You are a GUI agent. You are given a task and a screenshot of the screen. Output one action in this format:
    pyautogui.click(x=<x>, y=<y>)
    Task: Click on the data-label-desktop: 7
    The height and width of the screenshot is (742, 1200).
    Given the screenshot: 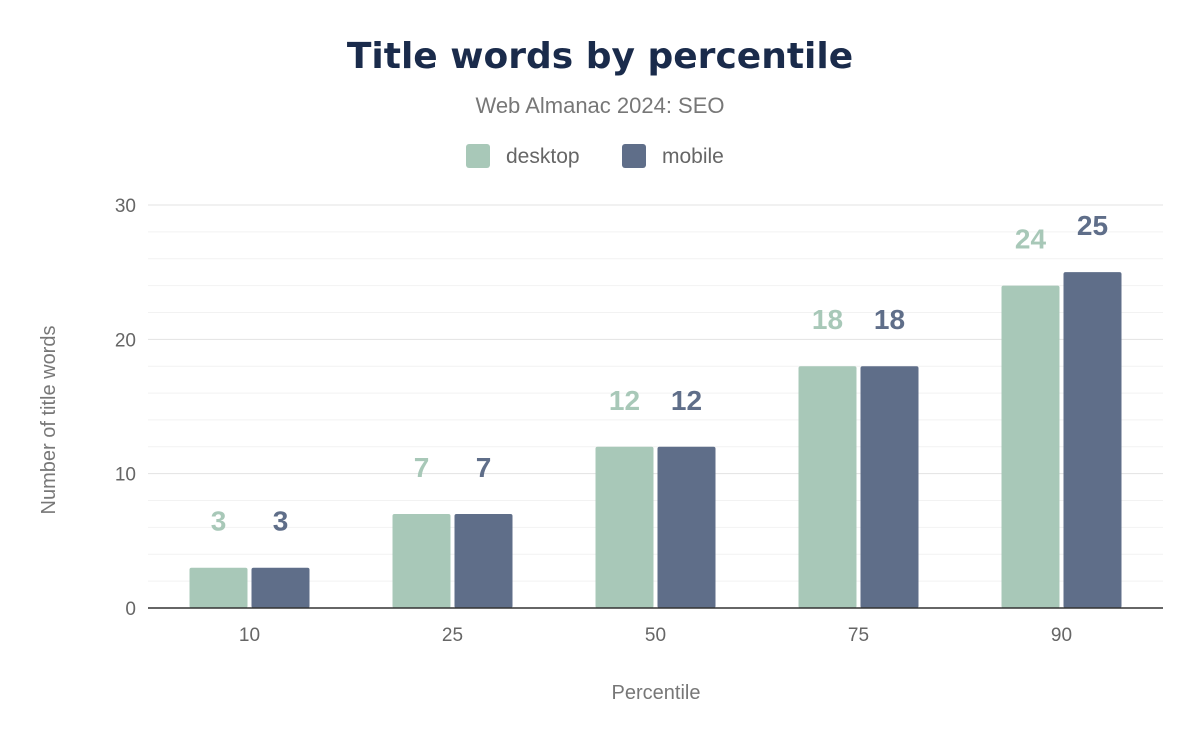 What is the action you would take?
    pyautogui.click(x=422, y=467)
    